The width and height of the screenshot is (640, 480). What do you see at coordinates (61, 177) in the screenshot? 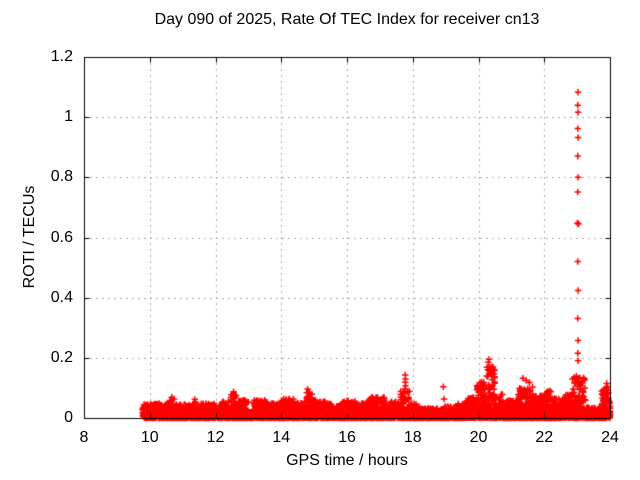
I see `y-tick-label-0.8: 0.8` at bounding box center [61, 177].